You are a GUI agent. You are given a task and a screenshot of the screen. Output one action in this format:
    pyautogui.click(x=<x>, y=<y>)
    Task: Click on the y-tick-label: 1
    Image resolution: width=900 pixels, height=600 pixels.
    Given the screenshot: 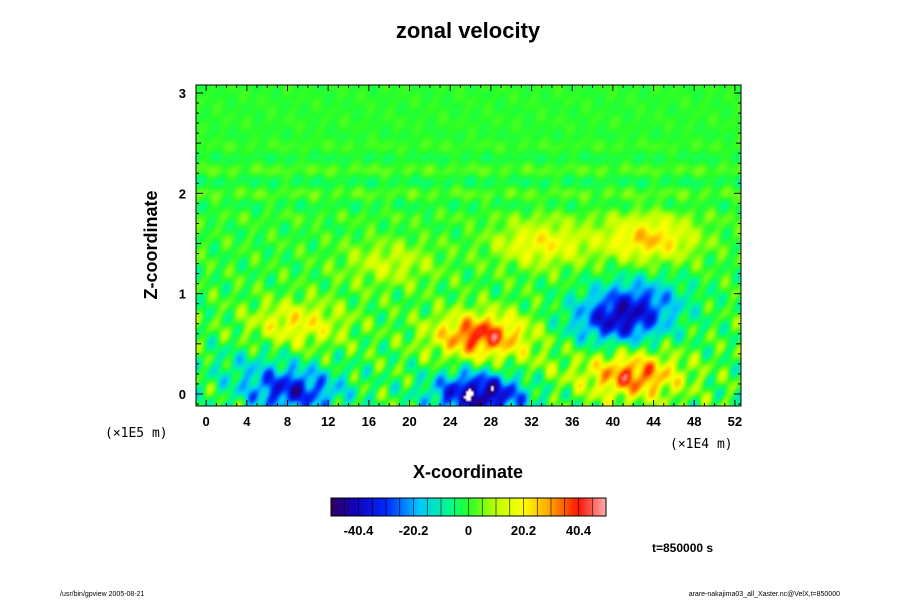 What is the action you would take?
    pyautogui.click(x=182, y=294)
    